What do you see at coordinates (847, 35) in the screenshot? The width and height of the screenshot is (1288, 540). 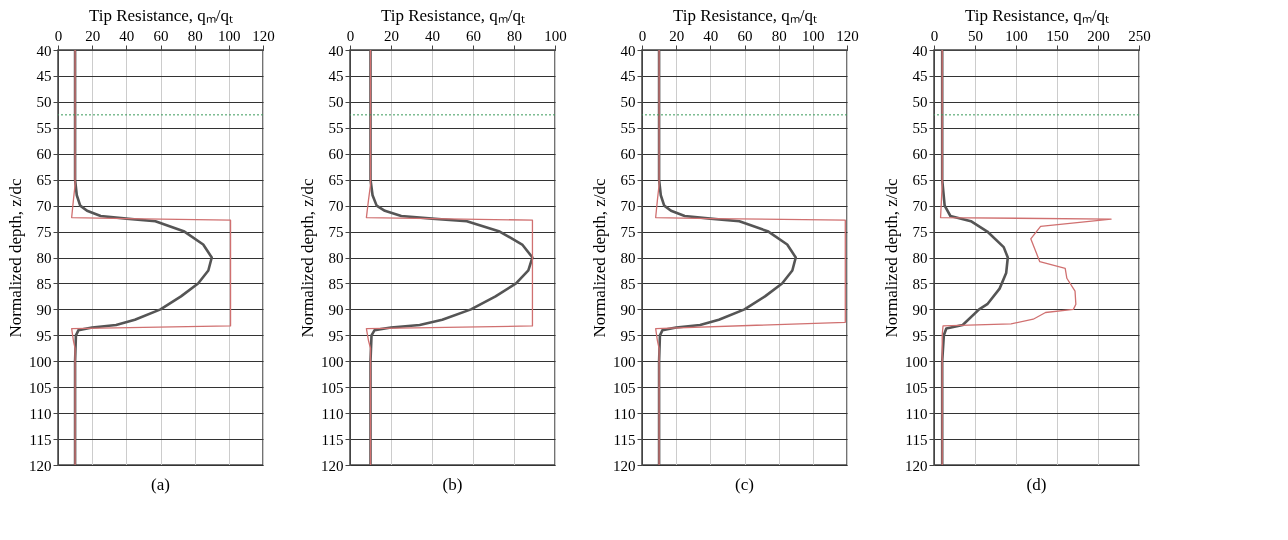 I see `x-tick-label: 120` at bounding box center [847, 35].